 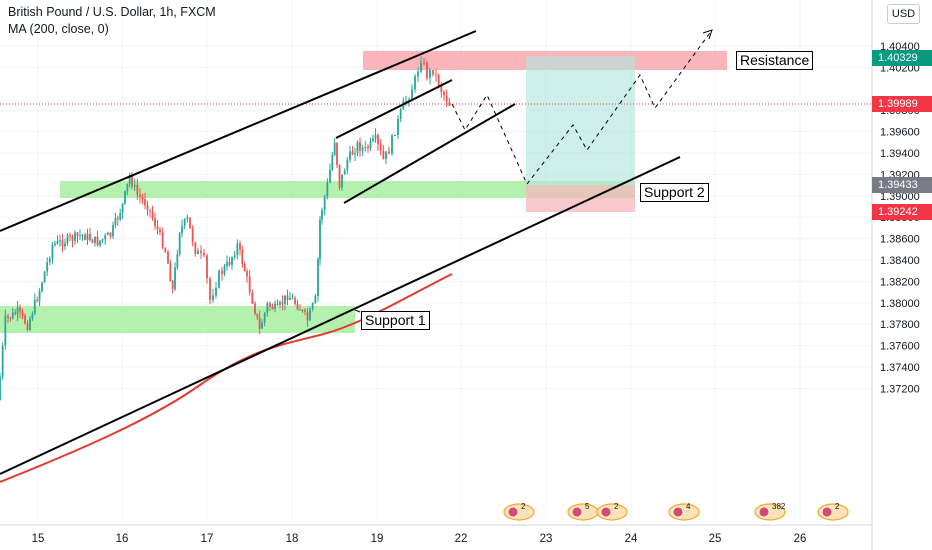 I want to click on y-tick-label: 1.38200, so click(x=900, y=282).